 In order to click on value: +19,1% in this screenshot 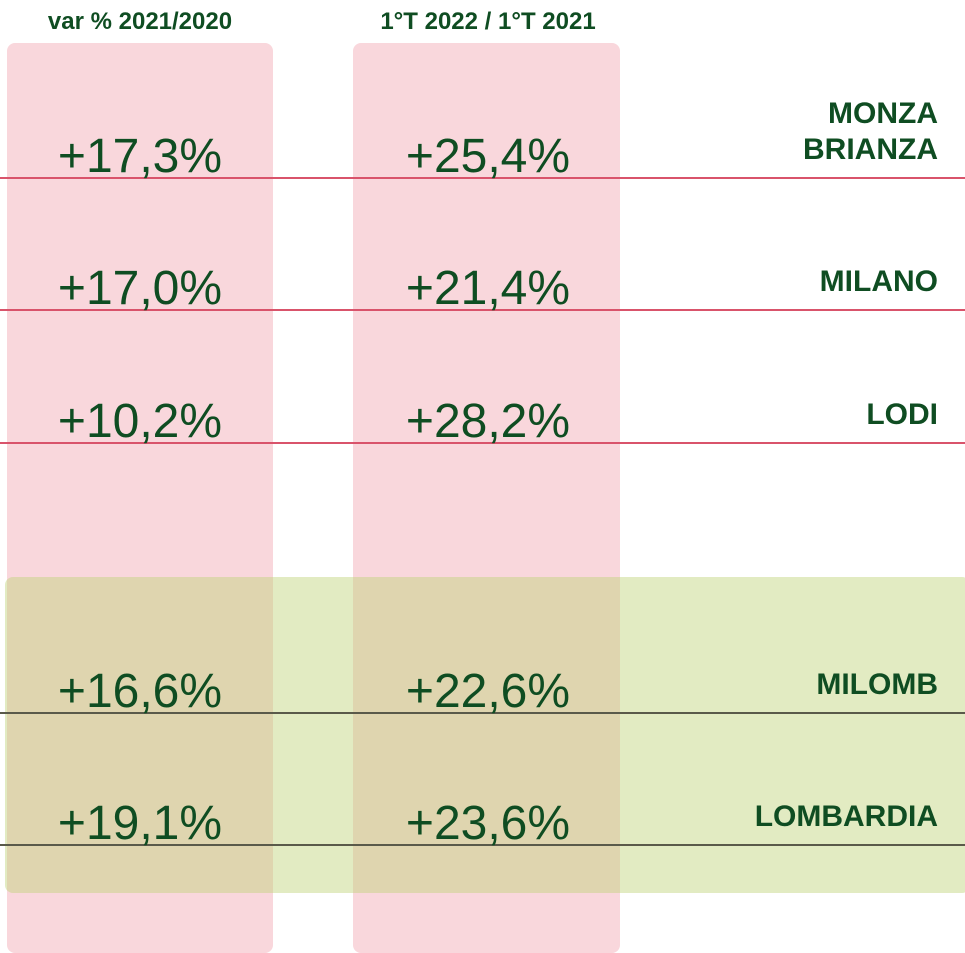, I will do `click(140, 823)`.